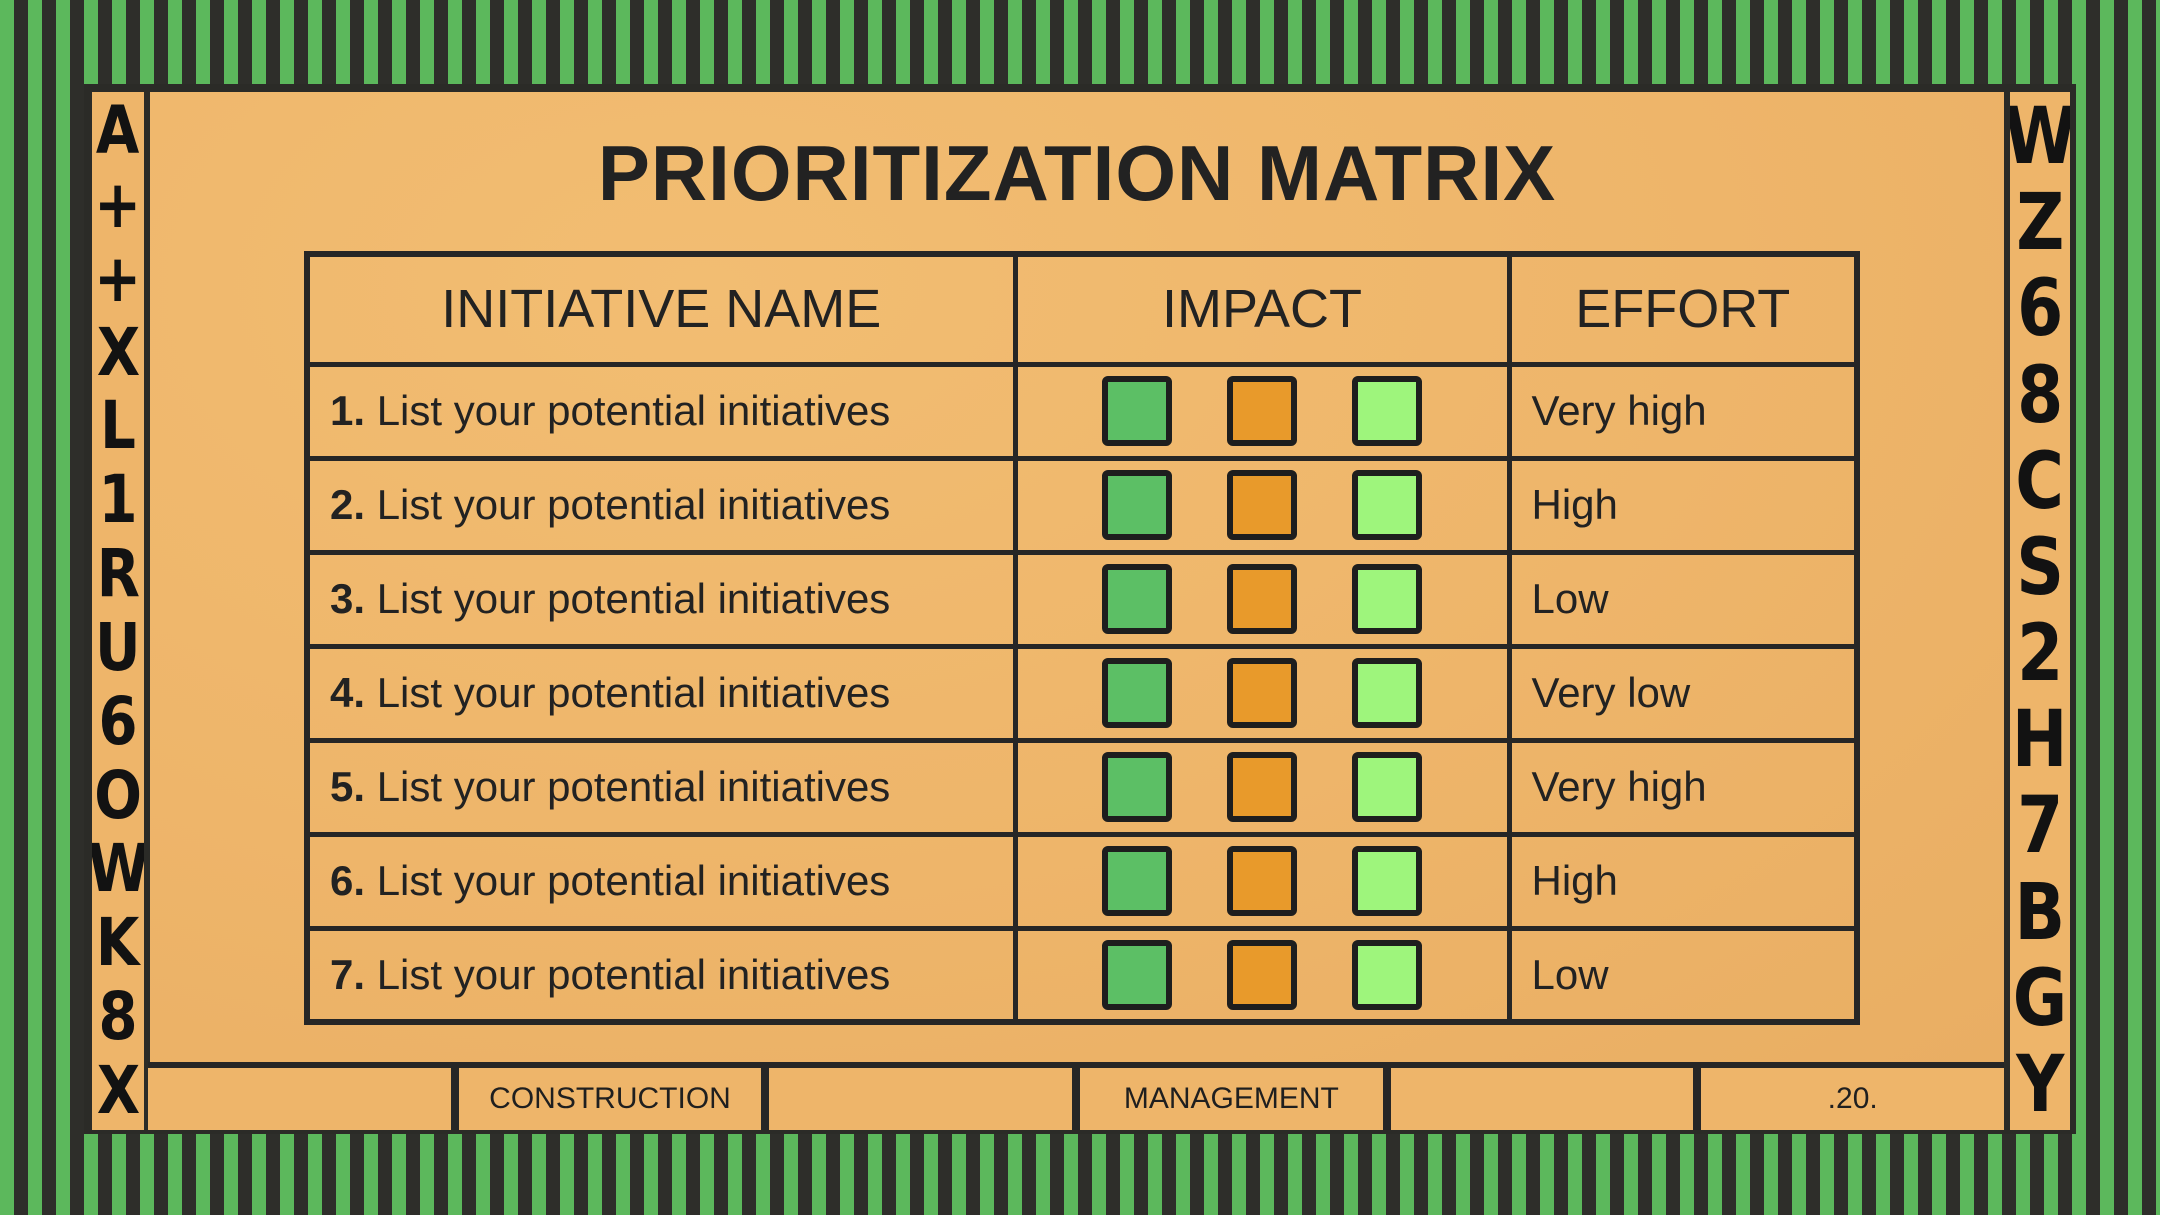 The width and height of the screenshot is (2160, 1215). What do you see at coordinates (661, 309) in the screenshot?
I see `header-initiative-name: INITIATIVE NAME` at bounding box center [661, 309].